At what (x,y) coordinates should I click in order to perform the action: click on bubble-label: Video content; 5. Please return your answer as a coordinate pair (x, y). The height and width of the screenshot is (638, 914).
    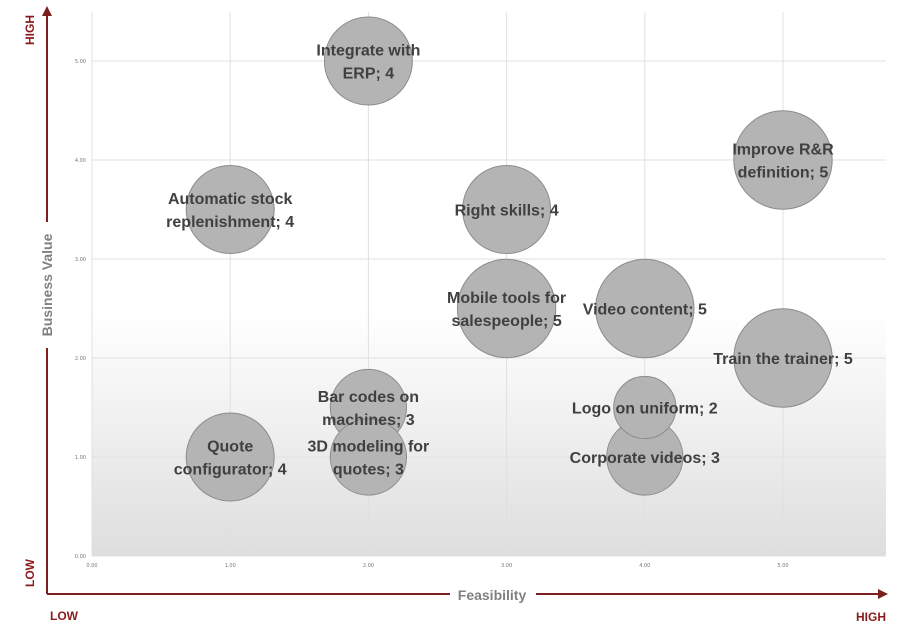
    Looking at the image, I should click on (645, 310).